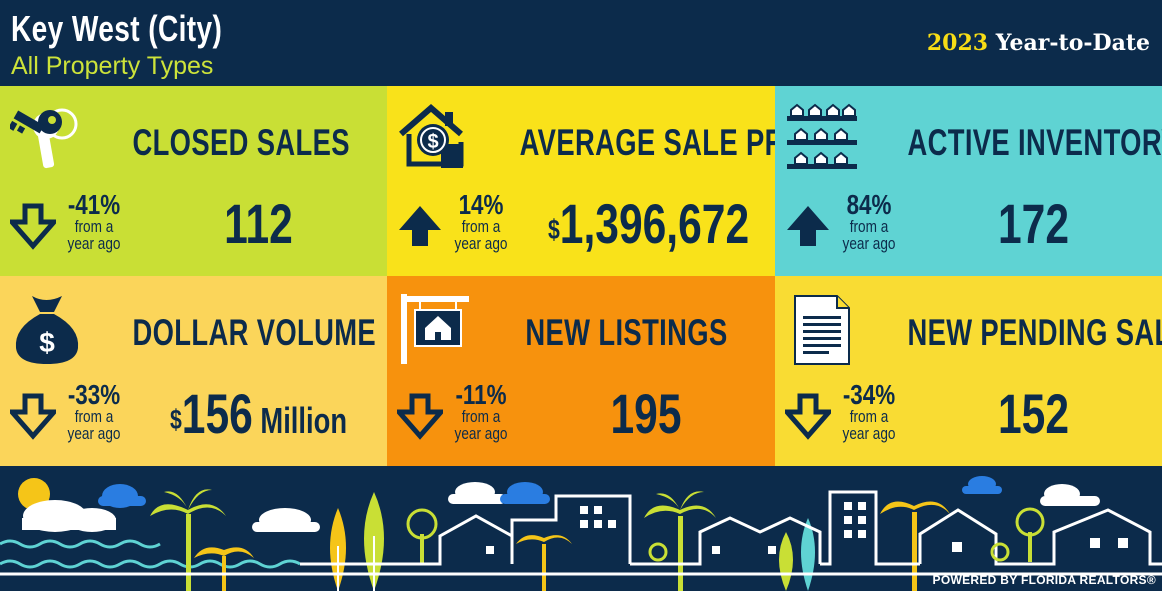  What do you see at coordinates (957, 43) in the screenshot?
I see `year: 2023` at bounding box center [957, 43].